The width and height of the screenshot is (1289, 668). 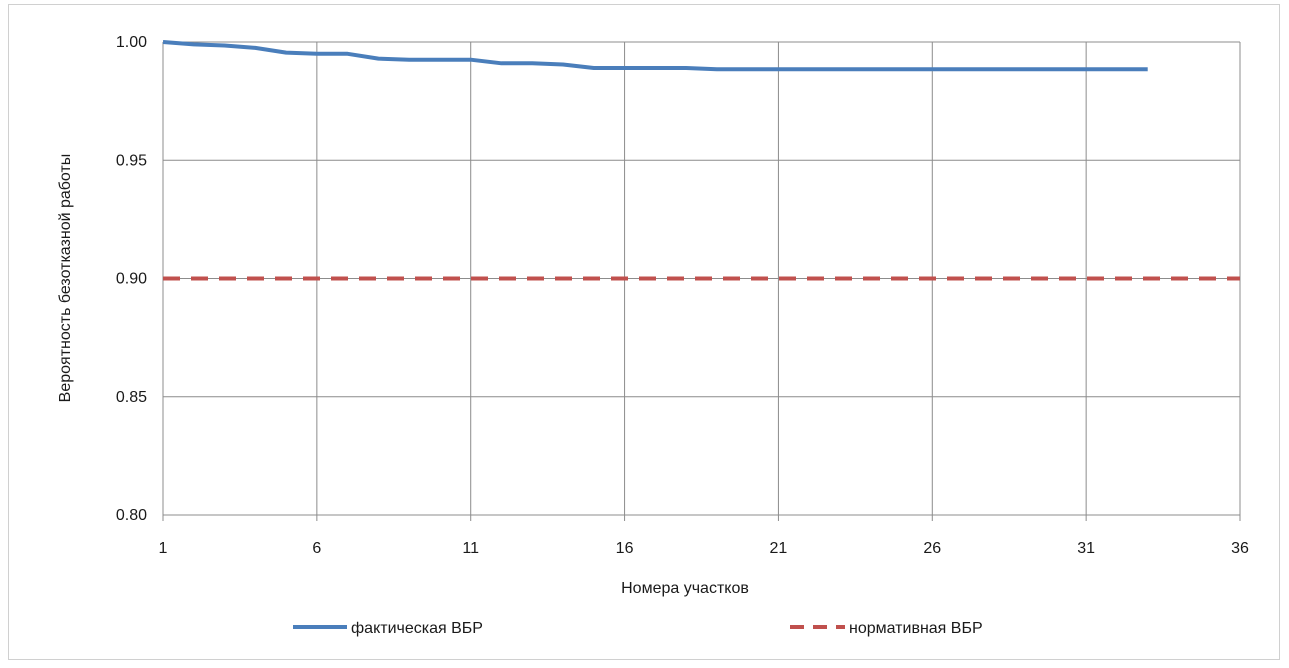 I want to click on x-tick-label: 21, so click(x=779, y=548).